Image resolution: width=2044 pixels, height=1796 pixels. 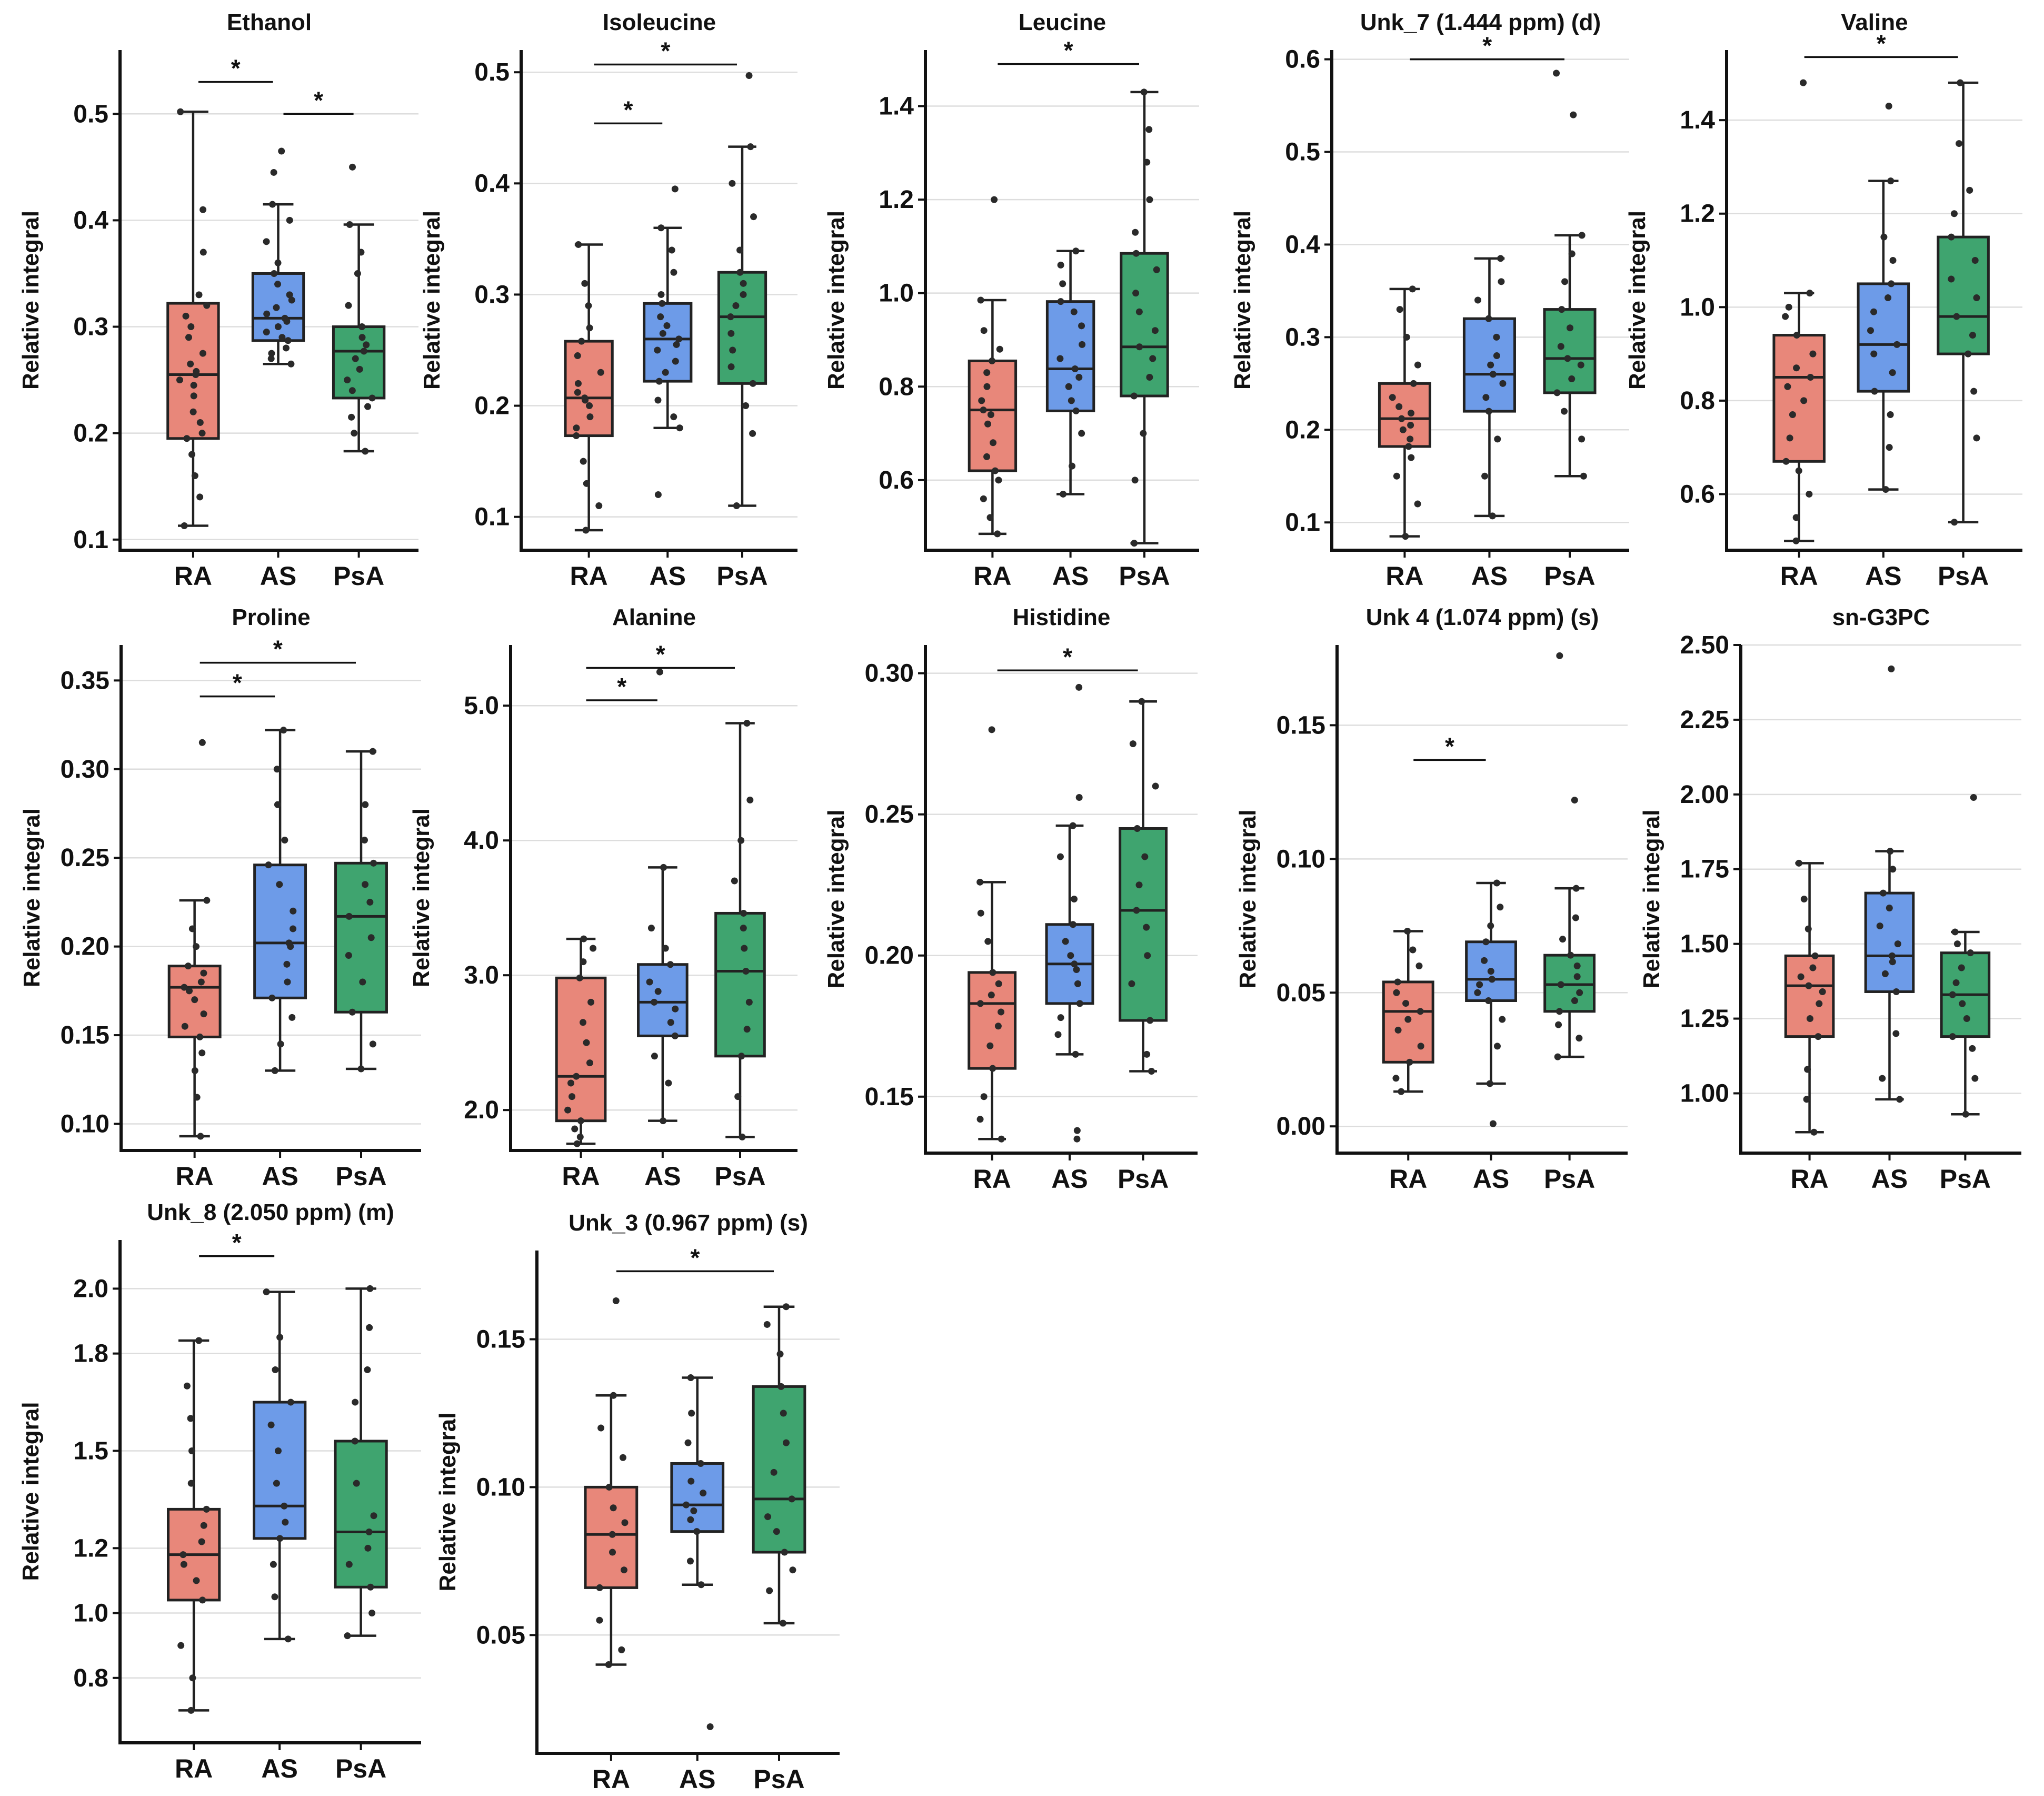 What do you see at coordinates (1704, 1019) in the screenshot?
I see `y-tick-label: 1.25` at bounding box center [1704, 1019].